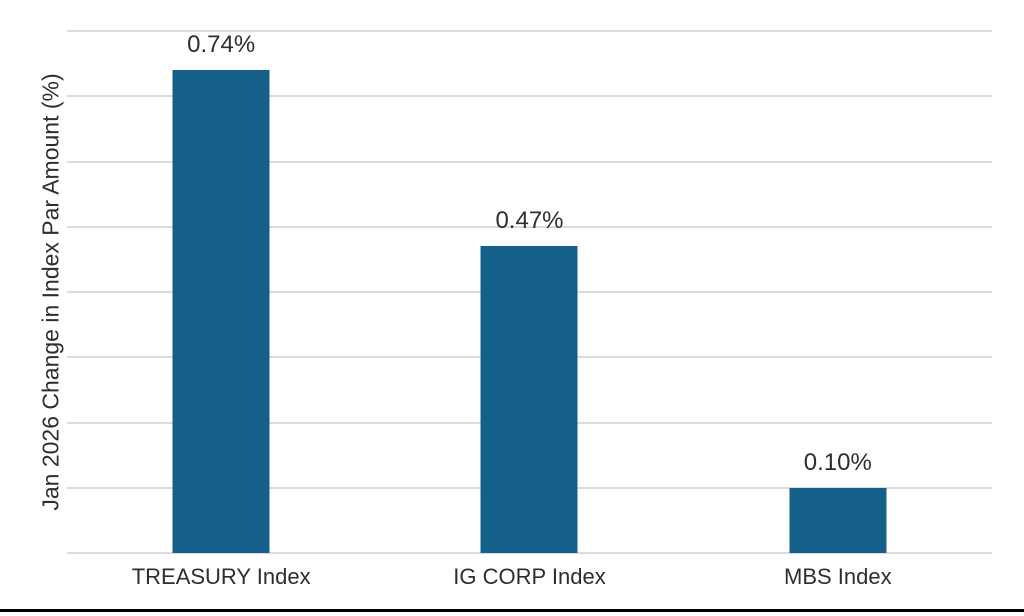 Image resolution: width=1024 pixels, height=616 pixels. I want to click on x-axis-labels: TREASURY Index IG CORP Index MBS Index, so click(529, 577).